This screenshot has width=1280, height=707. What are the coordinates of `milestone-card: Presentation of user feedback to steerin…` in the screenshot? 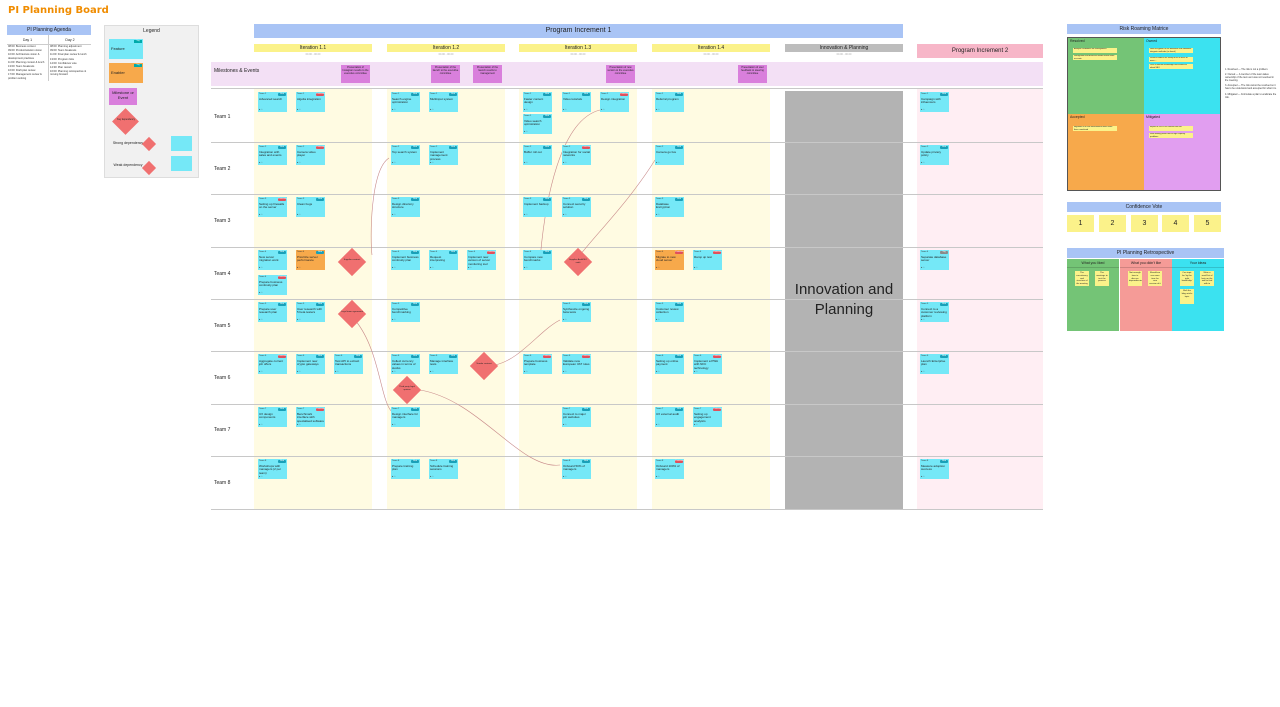 It's located at (752, 74).